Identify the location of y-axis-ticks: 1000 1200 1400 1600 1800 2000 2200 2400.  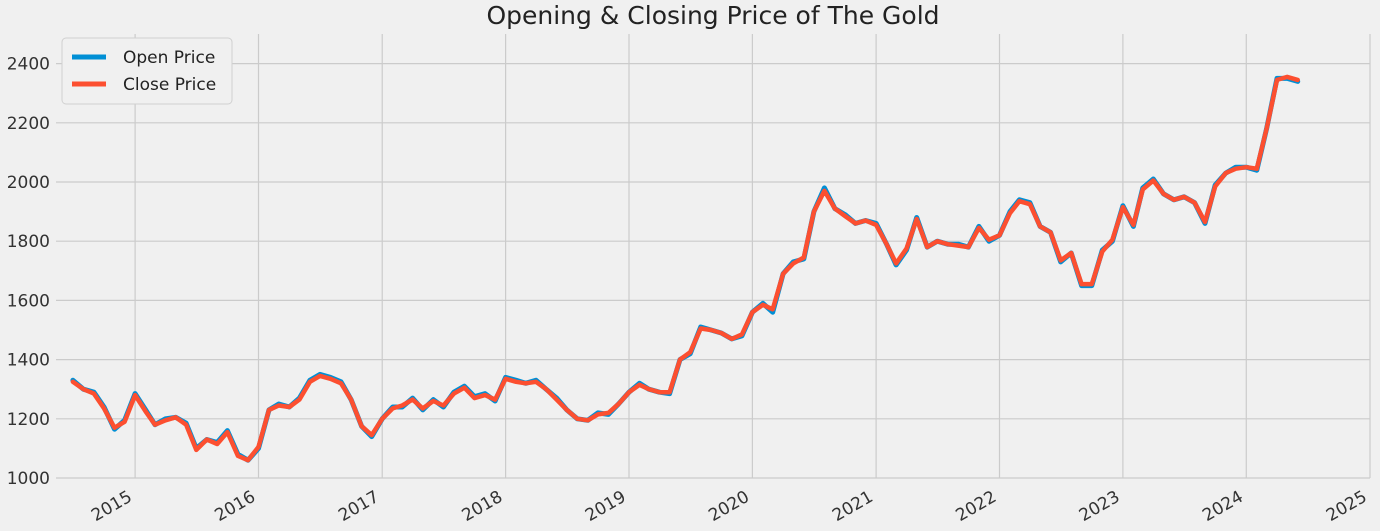
(28, 272).